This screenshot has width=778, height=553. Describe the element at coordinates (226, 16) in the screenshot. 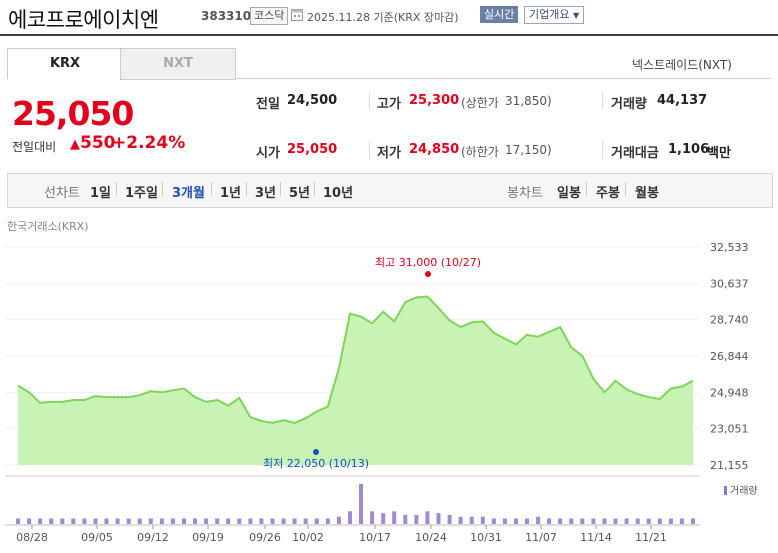

I see `stock-code: 383310` at that location.